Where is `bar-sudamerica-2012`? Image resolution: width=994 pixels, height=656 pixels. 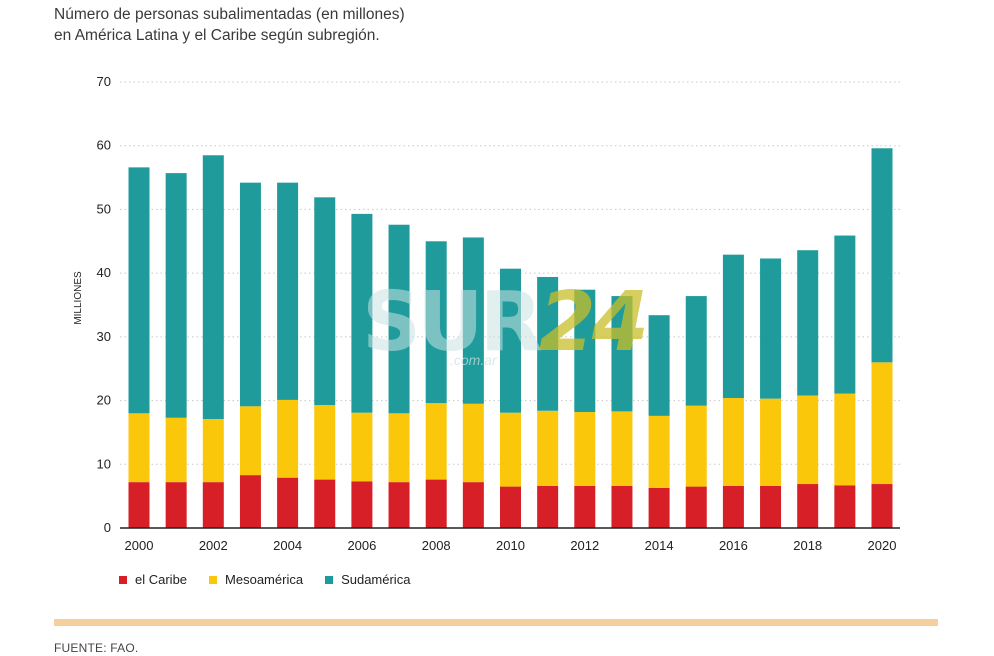
bar-sudamerica-2012 is located at coordinates (585, 351).